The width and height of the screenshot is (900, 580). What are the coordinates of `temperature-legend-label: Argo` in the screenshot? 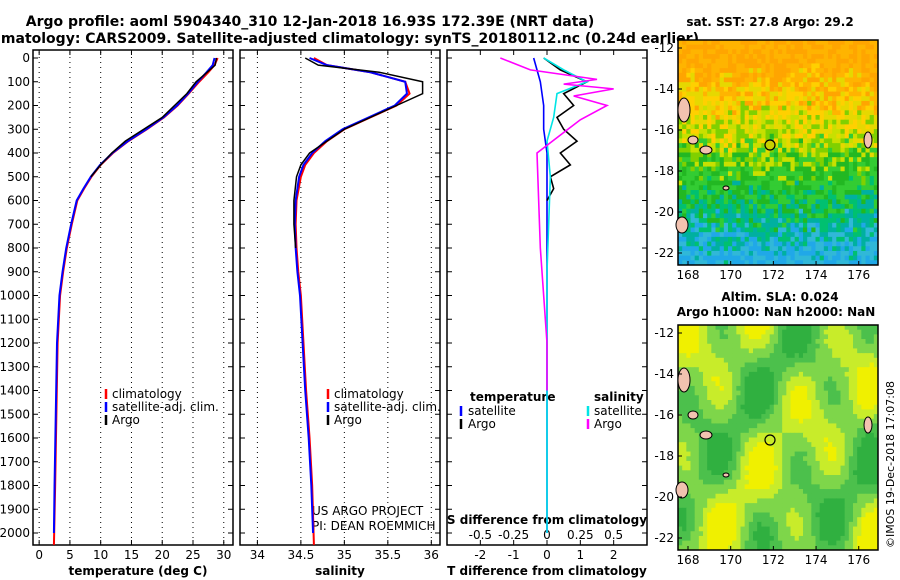 It's located at (126, 420).